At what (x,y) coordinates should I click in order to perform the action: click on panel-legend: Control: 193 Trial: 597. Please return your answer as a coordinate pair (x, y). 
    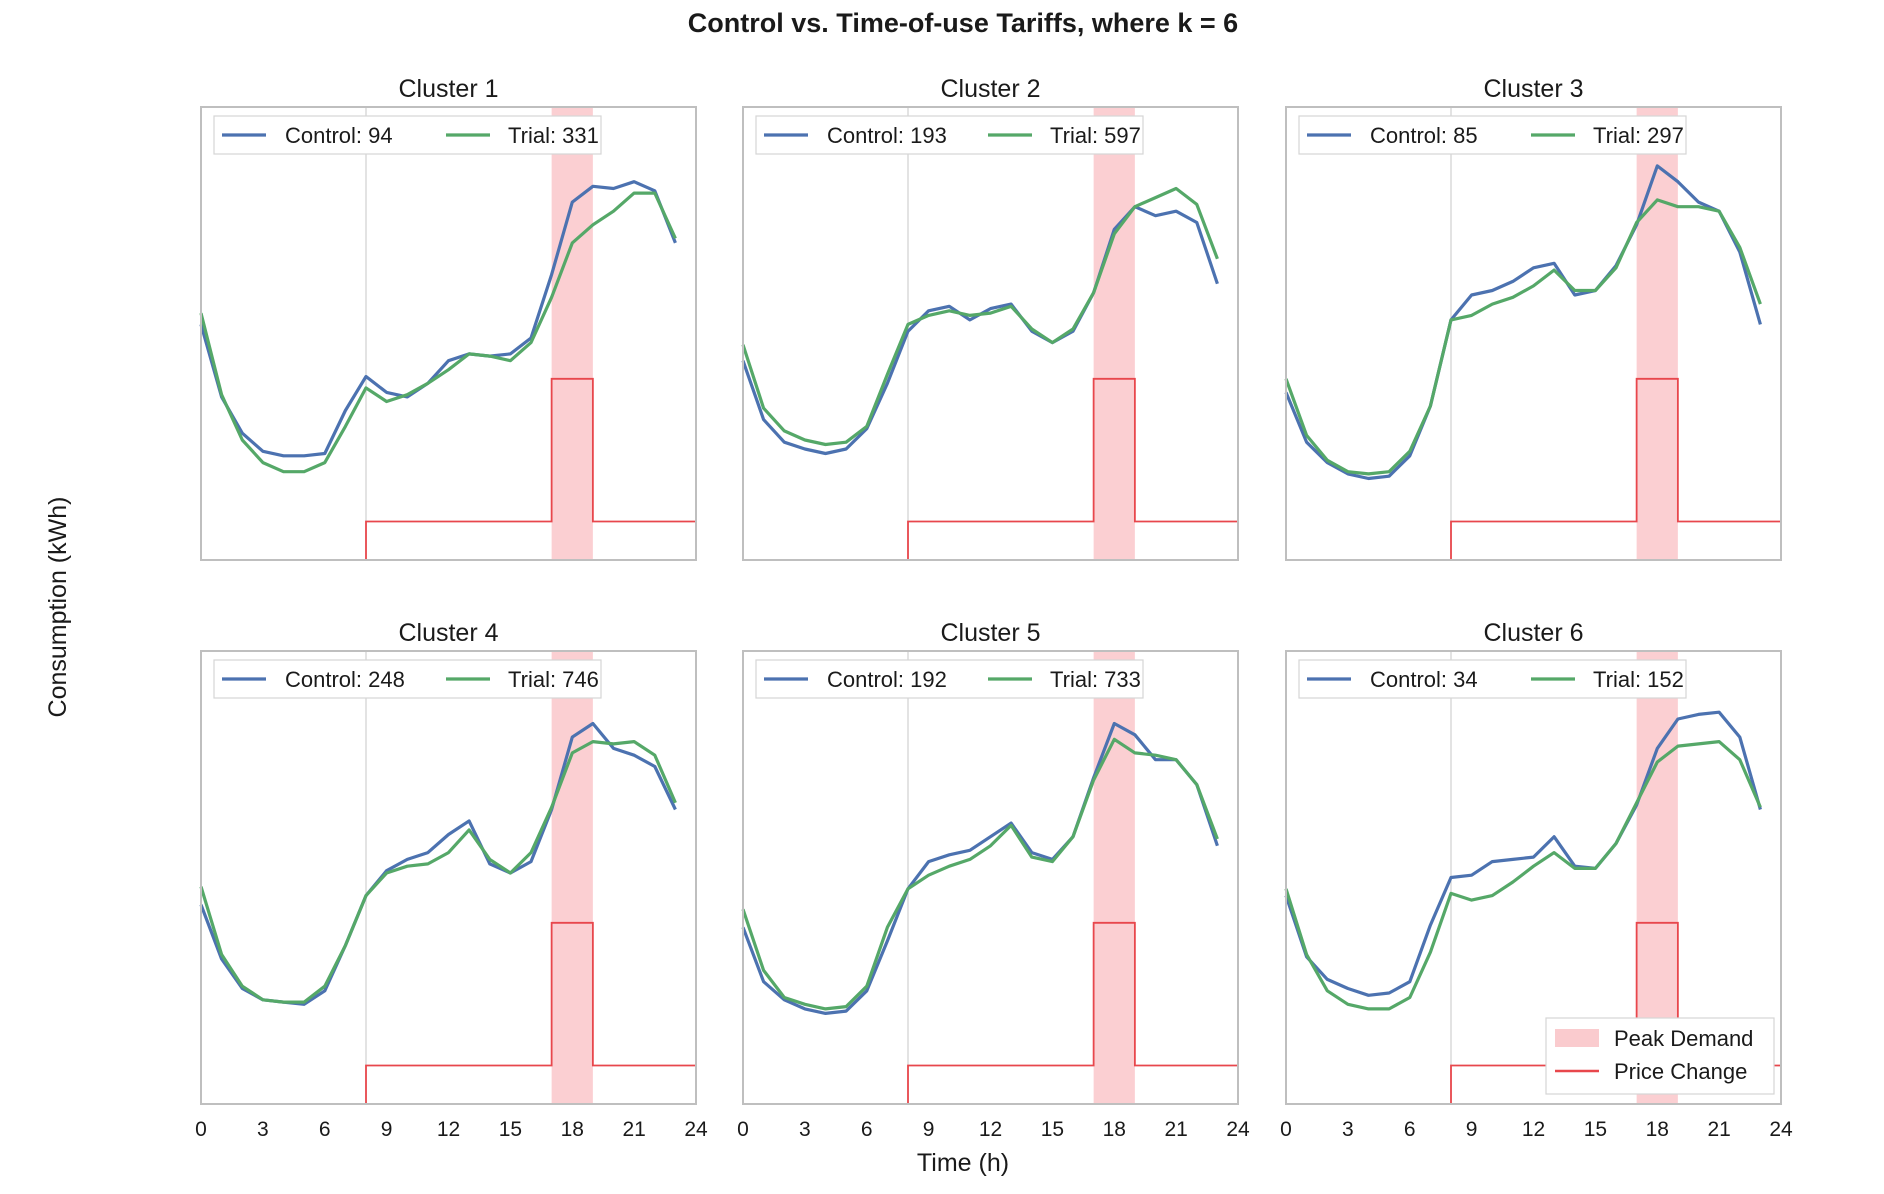
    Looking at the image, I should click on (949, 135).